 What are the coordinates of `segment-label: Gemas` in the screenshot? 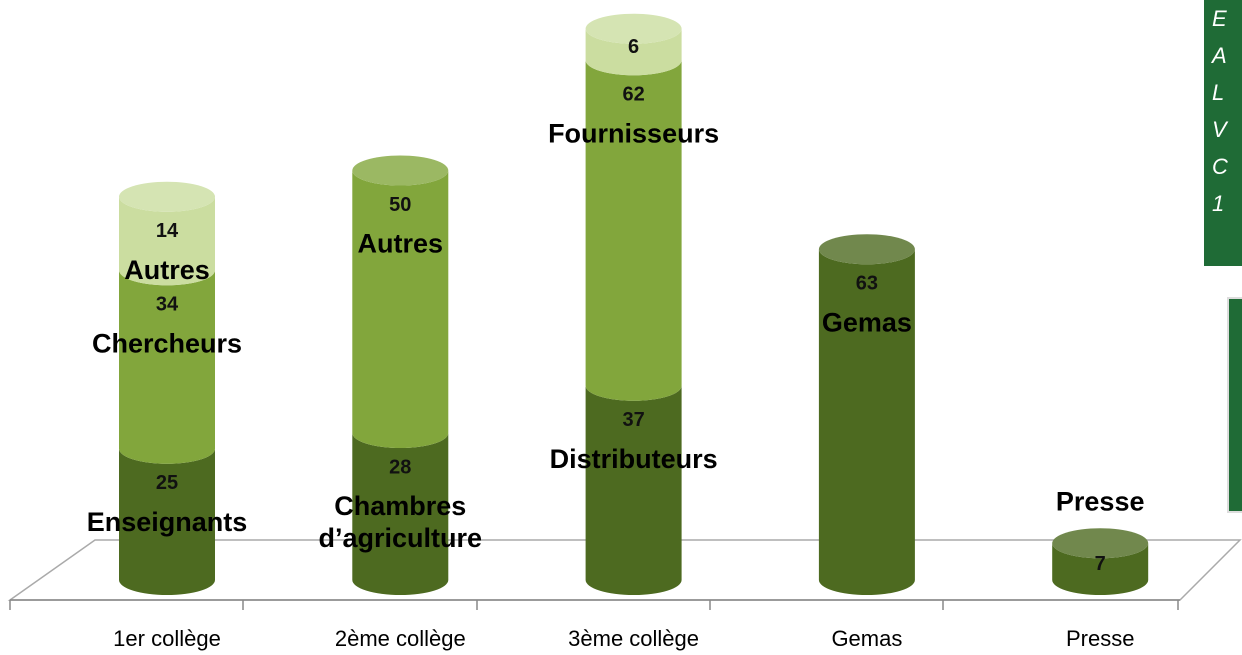 It's located at (867, 322).